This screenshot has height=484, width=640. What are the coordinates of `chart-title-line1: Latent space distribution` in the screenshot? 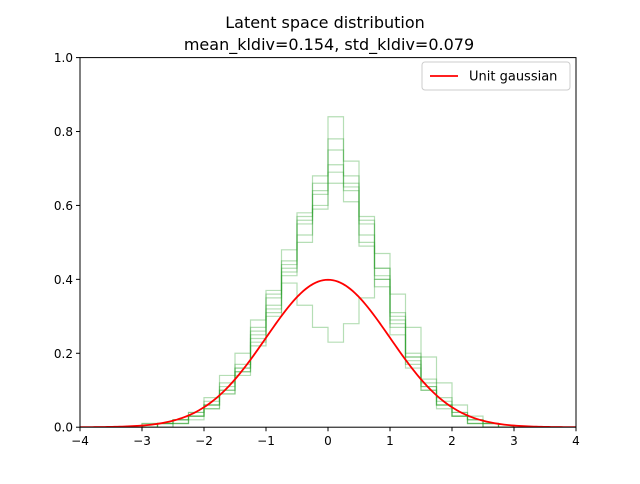 It's located at (325, 22).